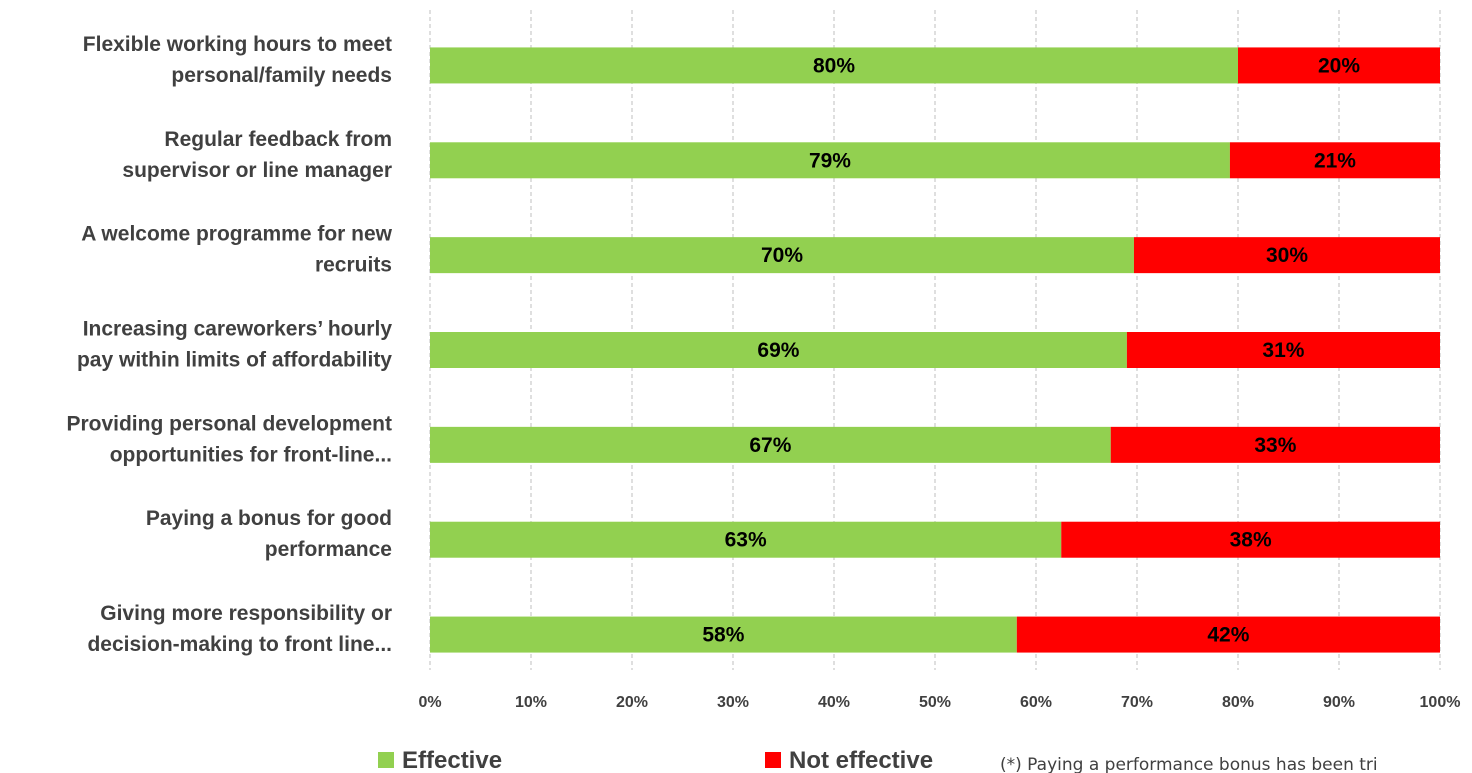 Image resolution: width=1472 pixels, height=773 pixels. I want to click on data-label: 69%, so click(778, 350).